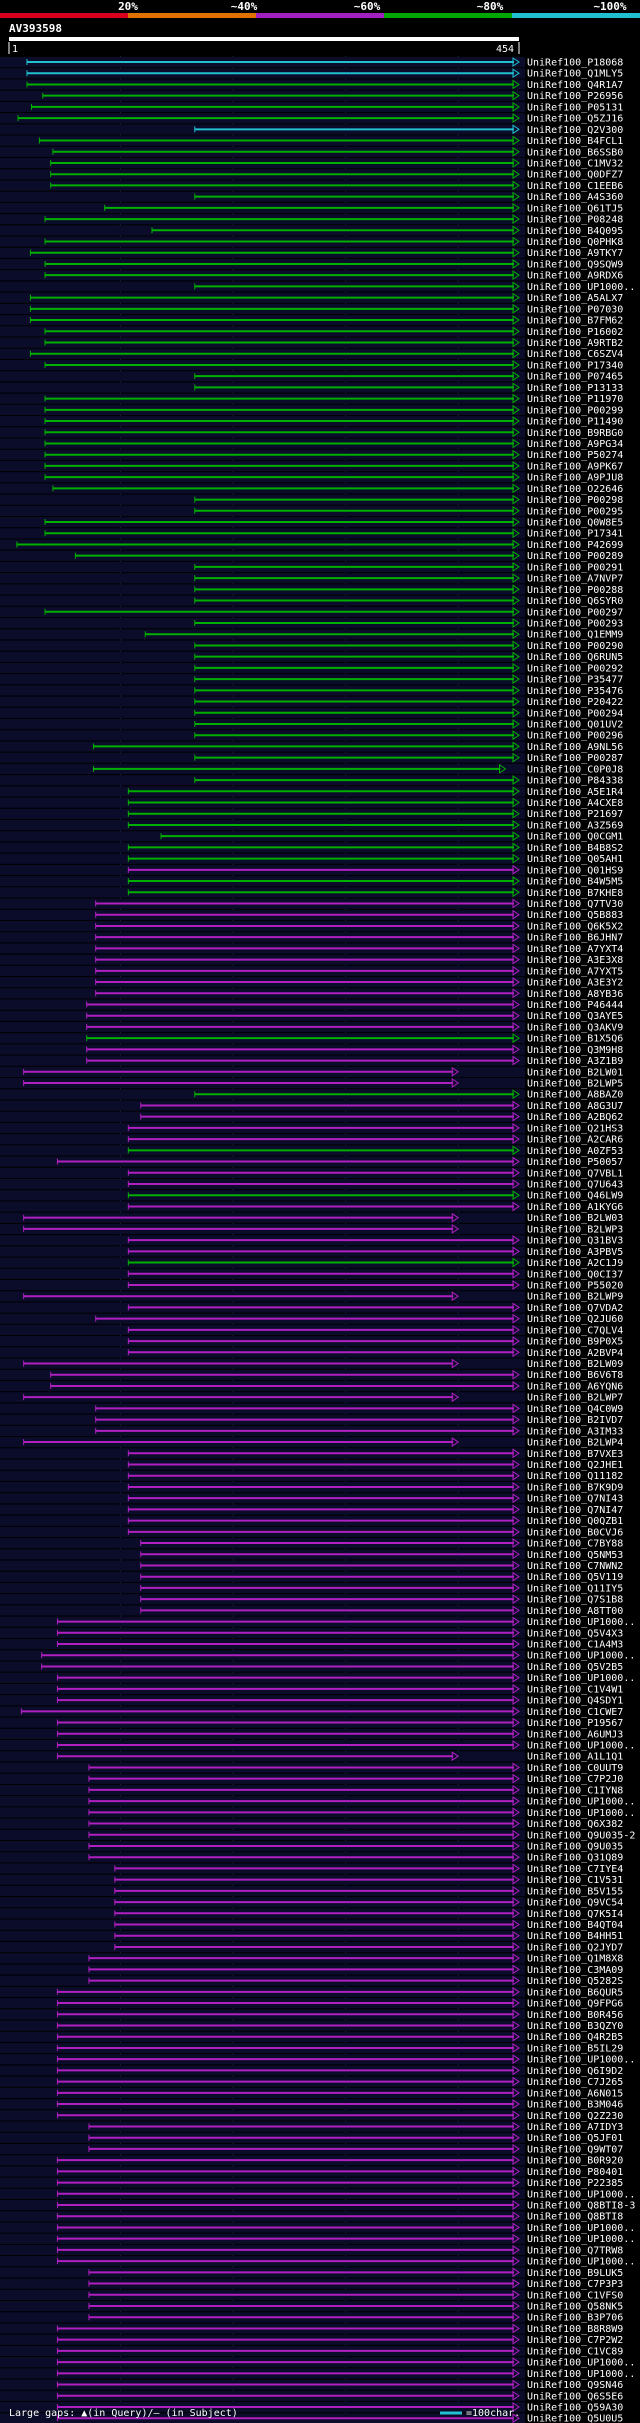 Image resolution: width=640 pixels, height=2423 pixels. Describe the element at coordinates (311, 220) in the screenshot. I see `alignment-row: UniRef100_P08248` at that location.